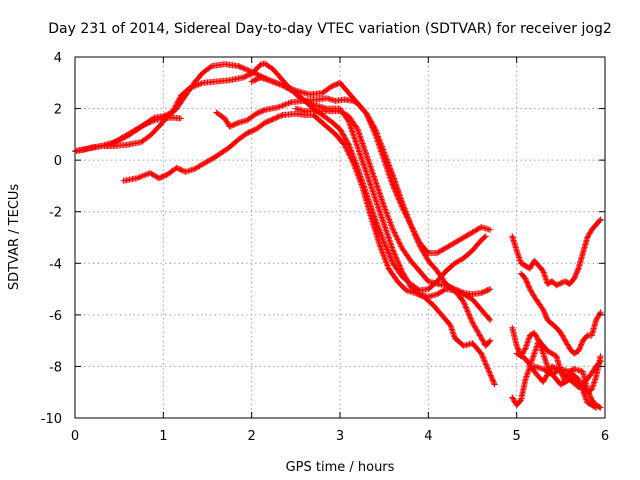 This screenshot has width=640, height=480. Describe the element at coordinates (58, 110) in the screenshot. I see `y-tick-label: 2` at that location.